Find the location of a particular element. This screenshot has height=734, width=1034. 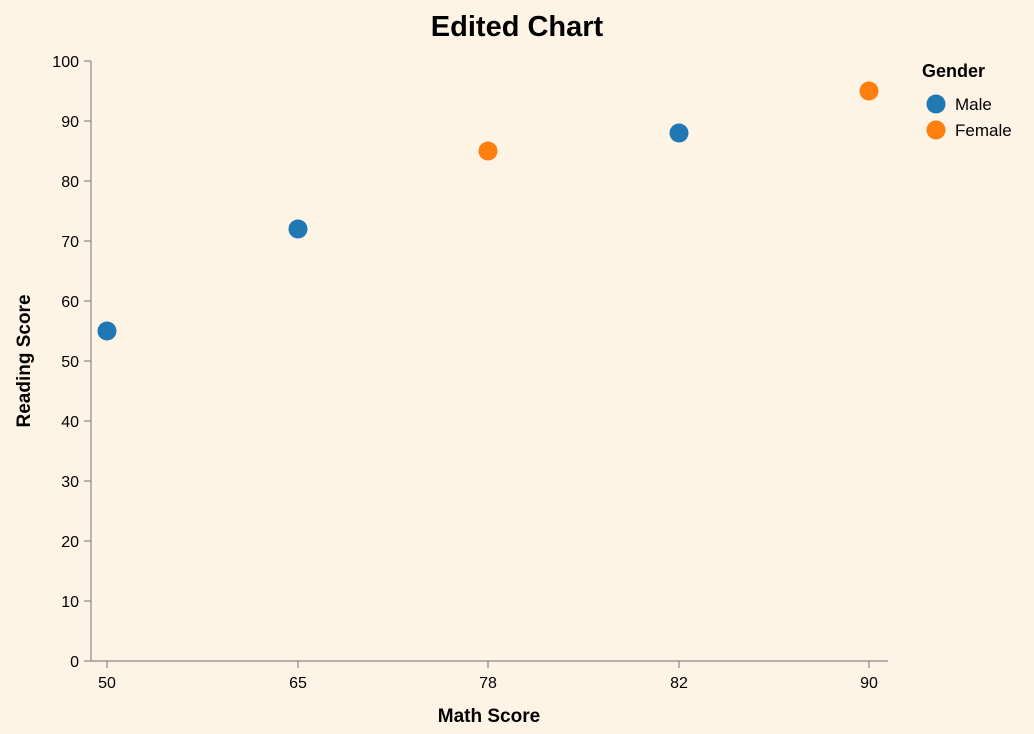

y-axis: 0 10 20 30 40 50 60 70 80 90 100 is located at coordinates (72, 362).